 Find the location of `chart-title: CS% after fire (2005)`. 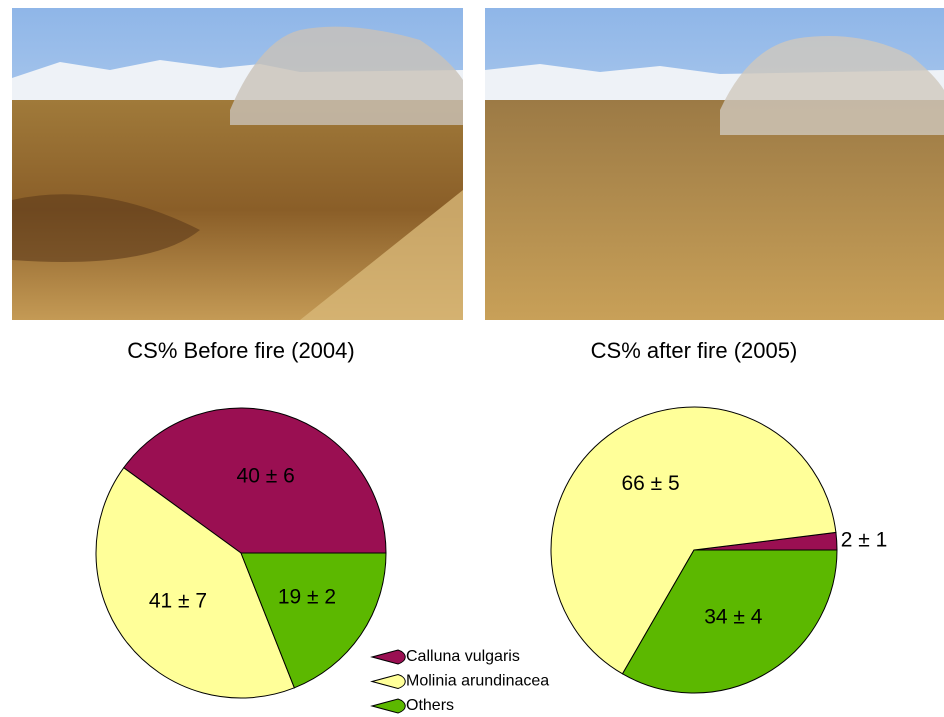

chart-title: CS% after fire (2005) is located at coordinates (694, 350).